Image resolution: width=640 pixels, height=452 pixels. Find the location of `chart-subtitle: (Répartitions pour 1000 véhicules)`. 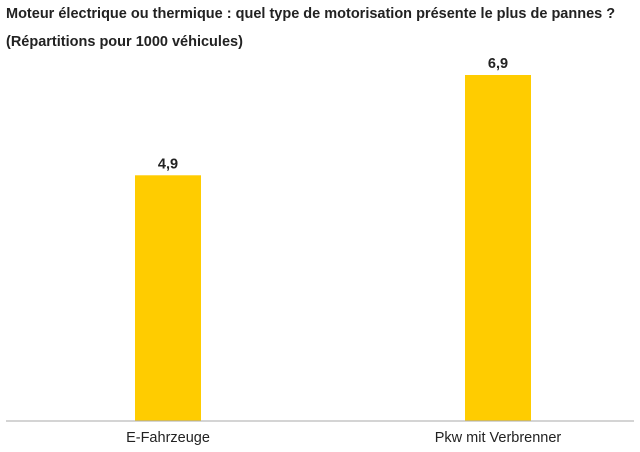

chart-subtitle: (Répartitions pour 1000 véhicules) is located at coordinates (124, 42).